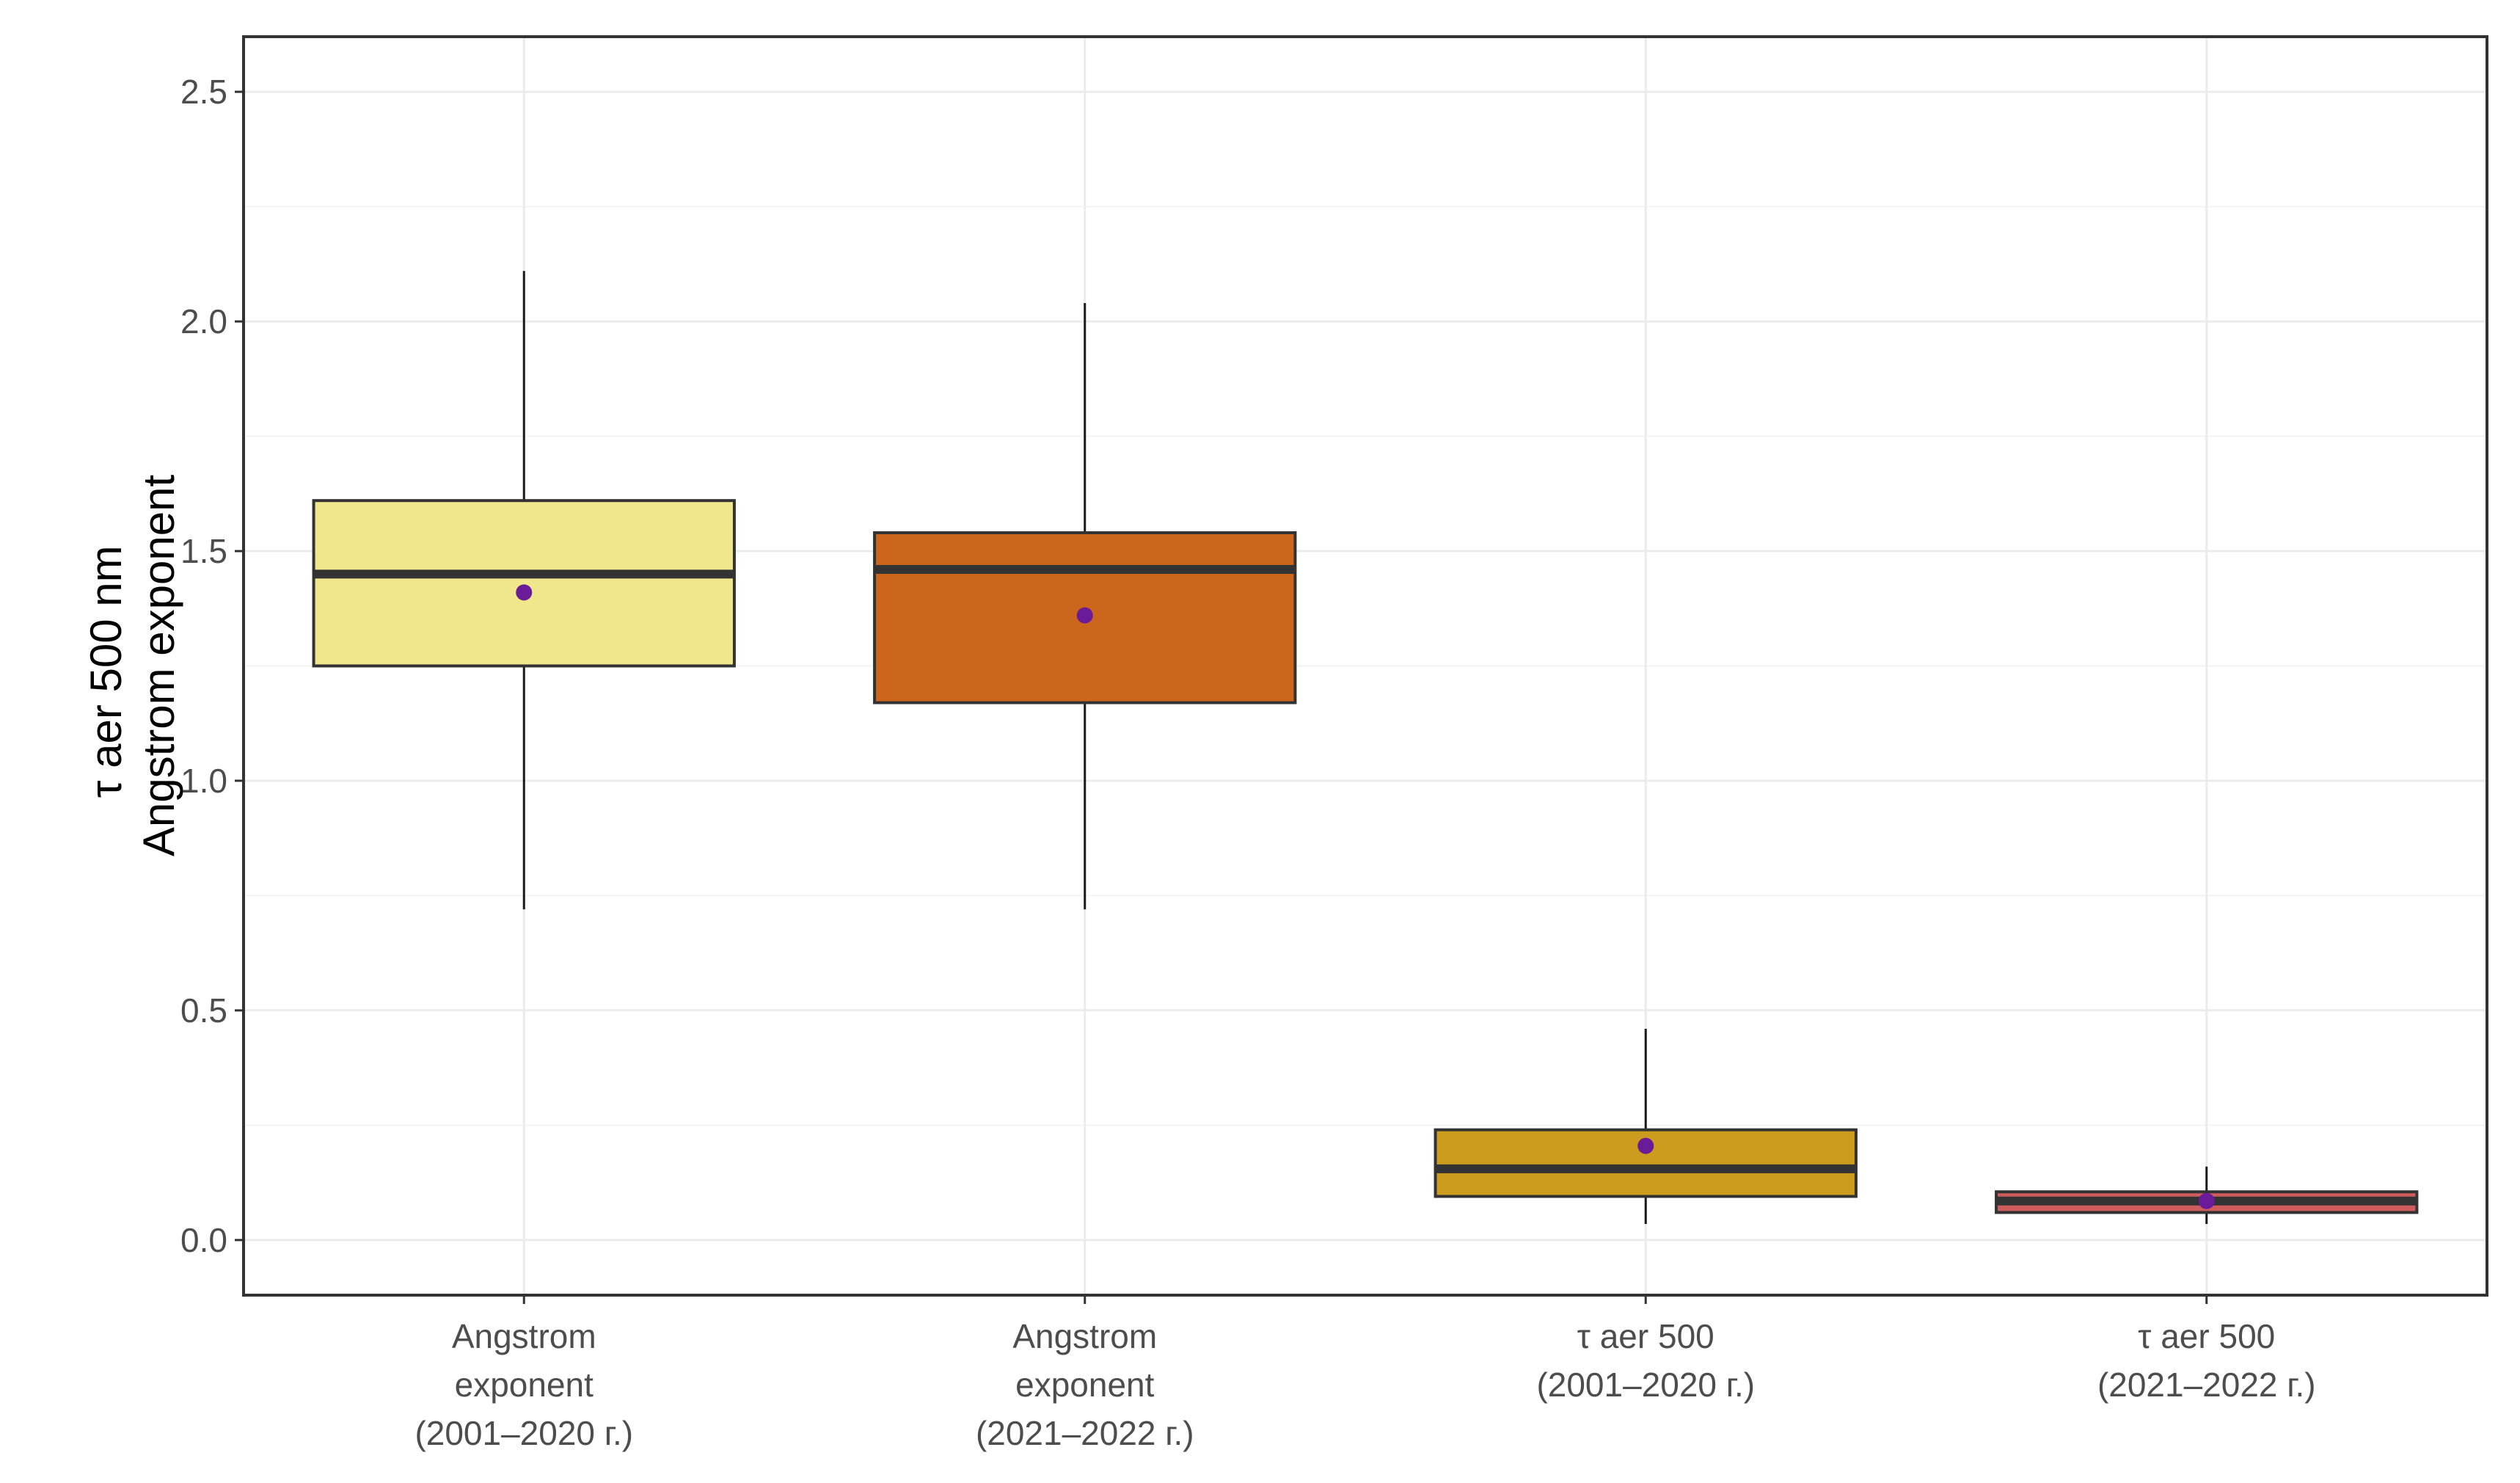 The height and width of the screenshot is (1483, 2520). I want to click on x-tick-label: τ aer 500 (2021–2022 г.), so click(2207, 1360).